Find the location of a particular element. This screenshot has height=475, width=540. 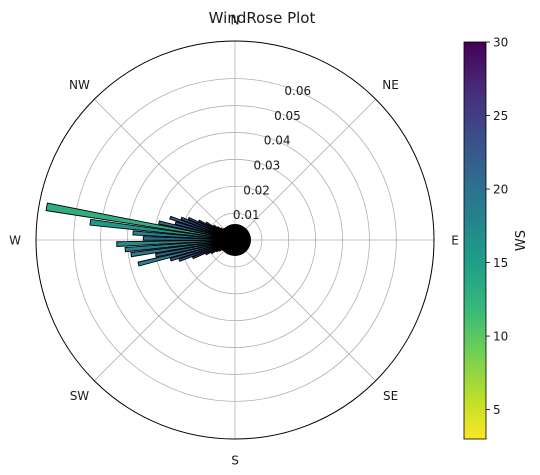

calm-center is located at coordinates (235, 240).